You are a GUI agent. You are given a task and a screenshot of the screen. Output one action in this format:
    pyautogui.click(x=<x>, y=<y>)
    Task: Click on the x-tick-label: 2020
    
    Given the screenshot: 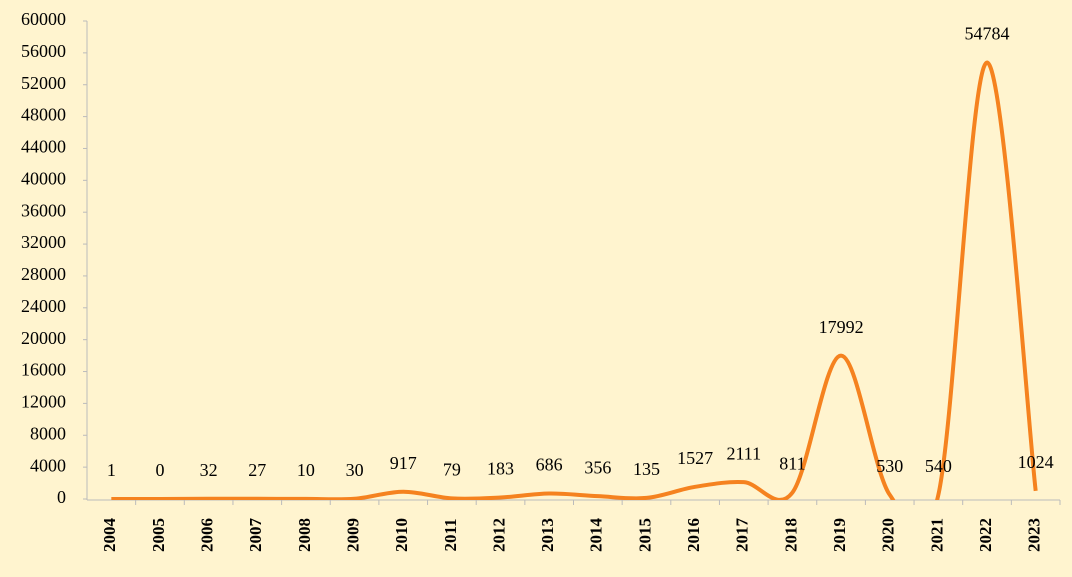 What is the action you would take?
    pyautogui.click(x=888, y=535)
    